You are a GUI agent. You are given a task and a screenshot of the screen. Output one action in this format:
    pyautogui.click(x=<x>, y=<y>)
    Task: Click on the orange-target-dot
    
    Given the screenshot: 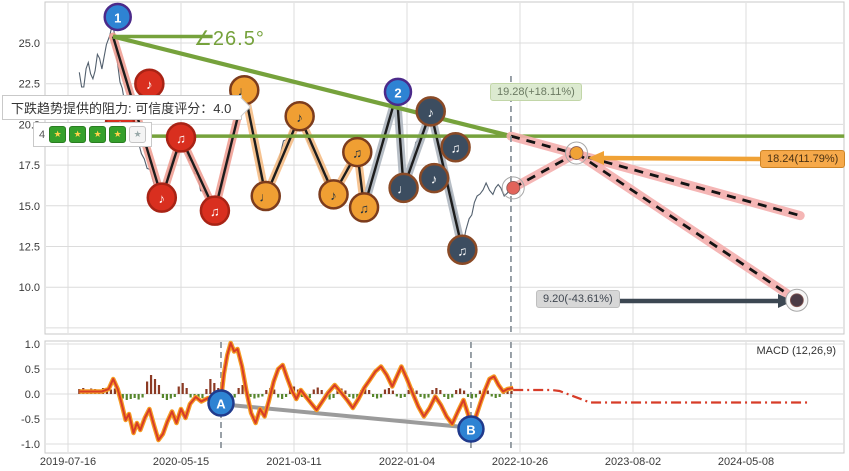 What is the action you would take?
    pyautogui.click(x=576, y=153)
    